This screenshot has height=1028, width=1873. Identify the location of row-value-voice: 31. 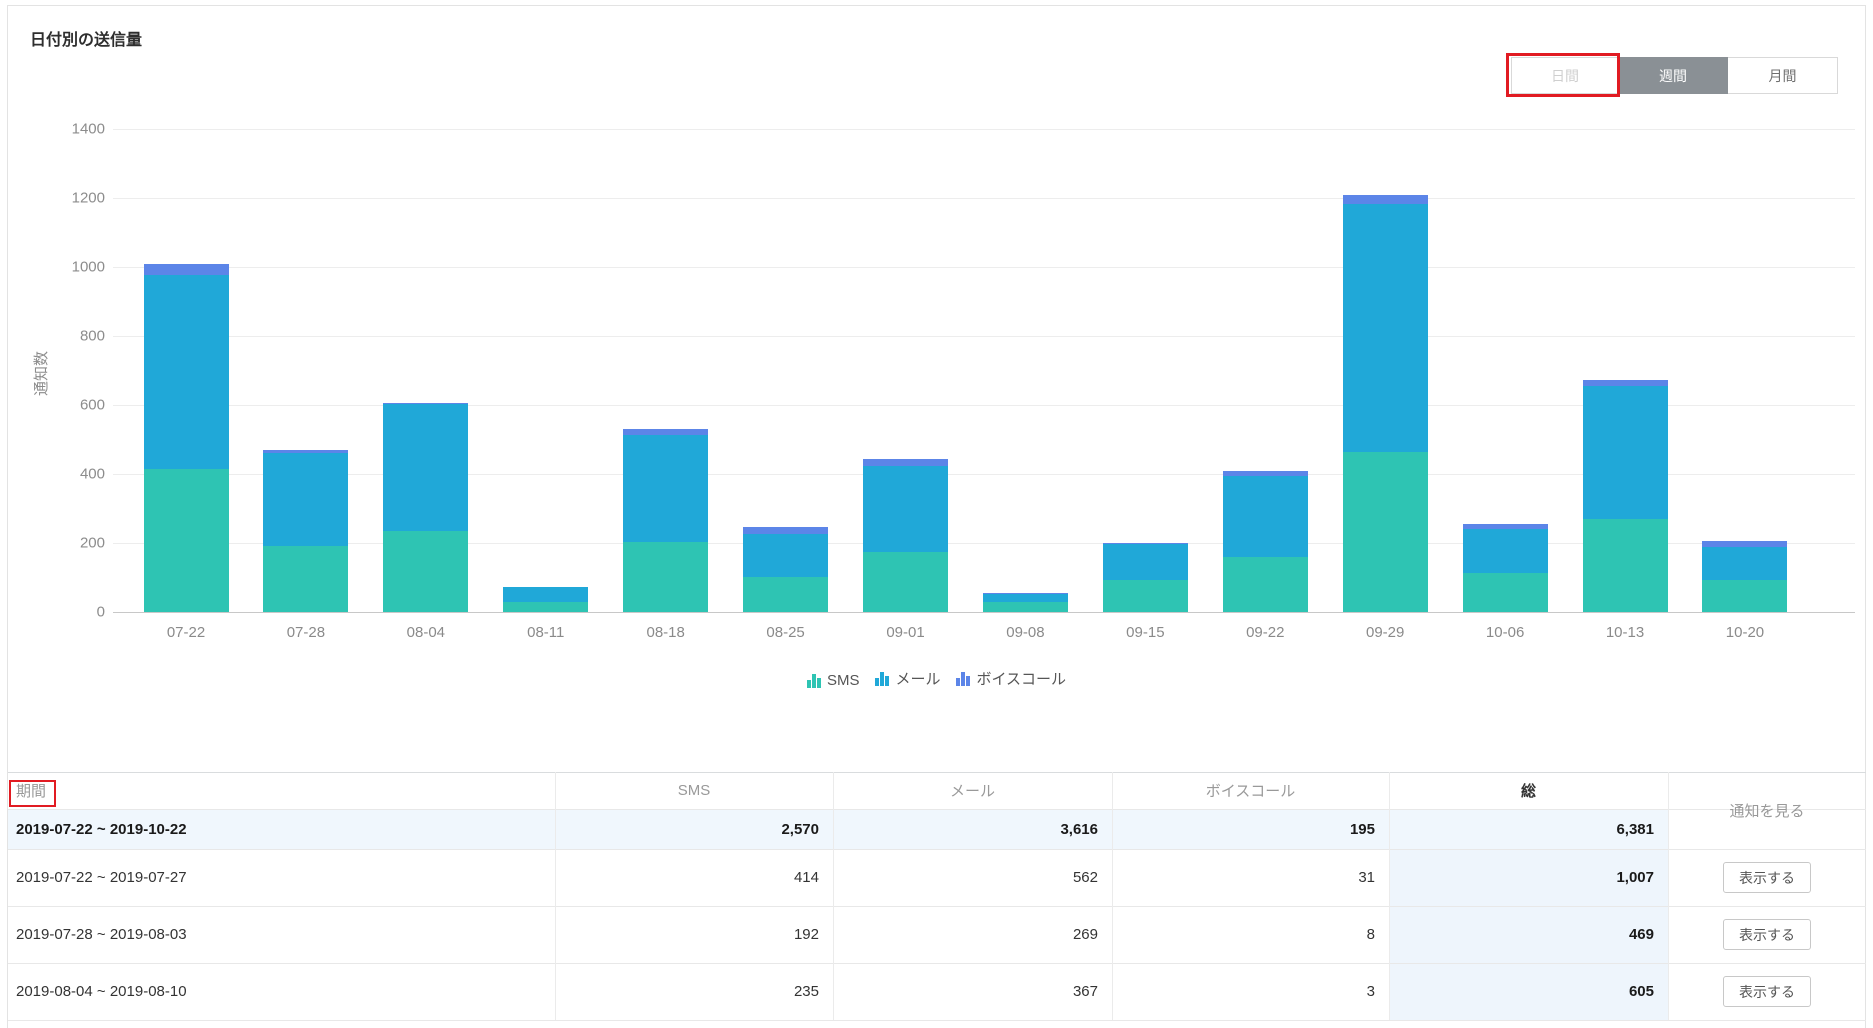
(1366, 877).